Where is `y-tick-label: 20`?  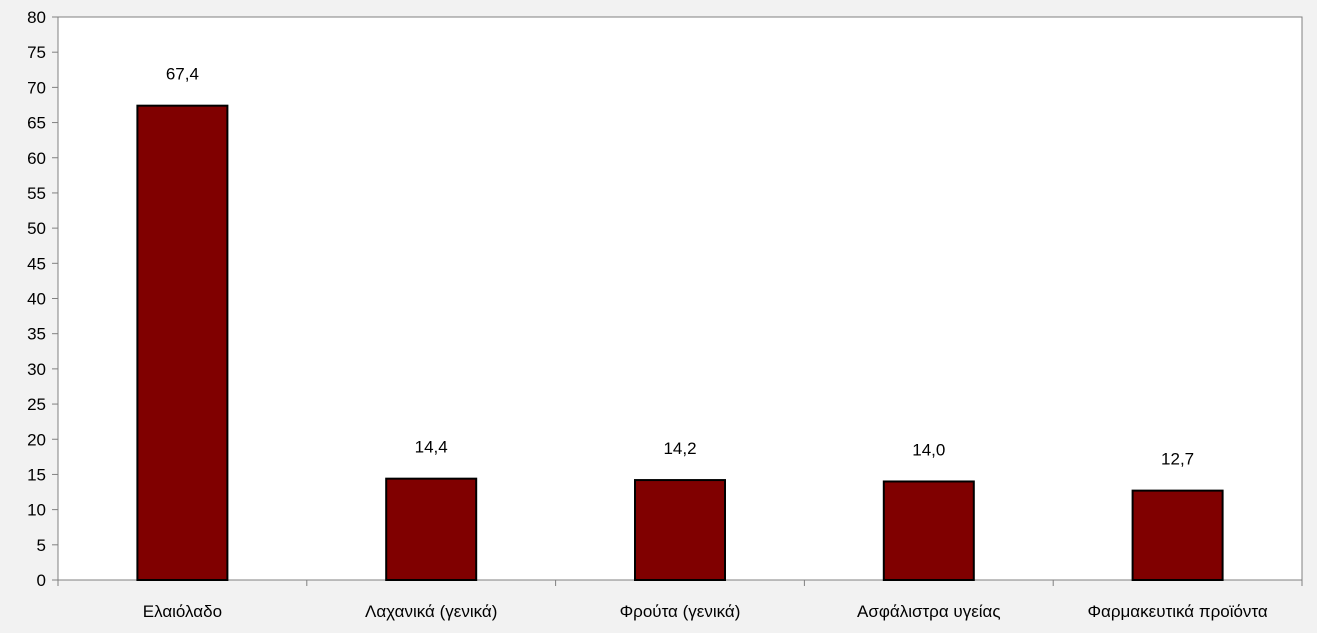
y-tick-label: 20 is located at coordinates (36, 439).